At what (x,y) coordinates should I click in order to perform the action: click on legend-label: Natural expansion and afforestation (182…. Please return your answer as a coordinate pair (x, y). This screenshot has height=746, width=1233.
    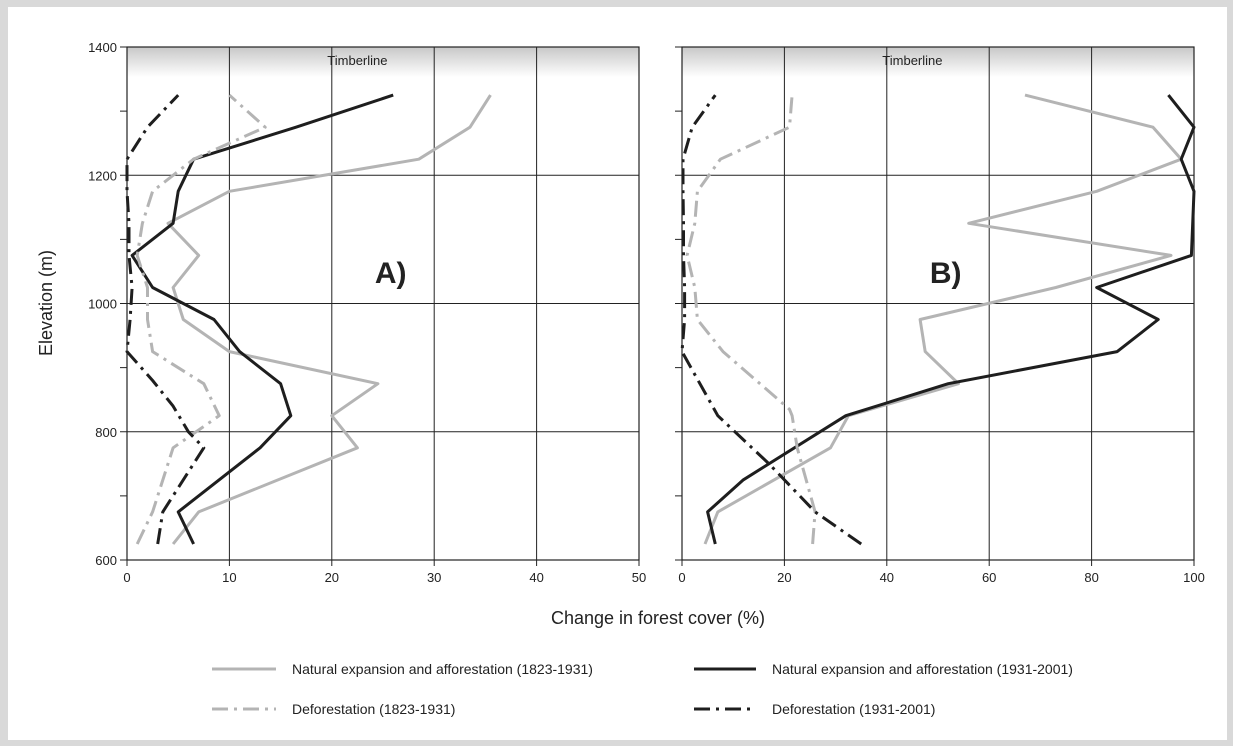
    Looking at the image, I should click on (442, 669).